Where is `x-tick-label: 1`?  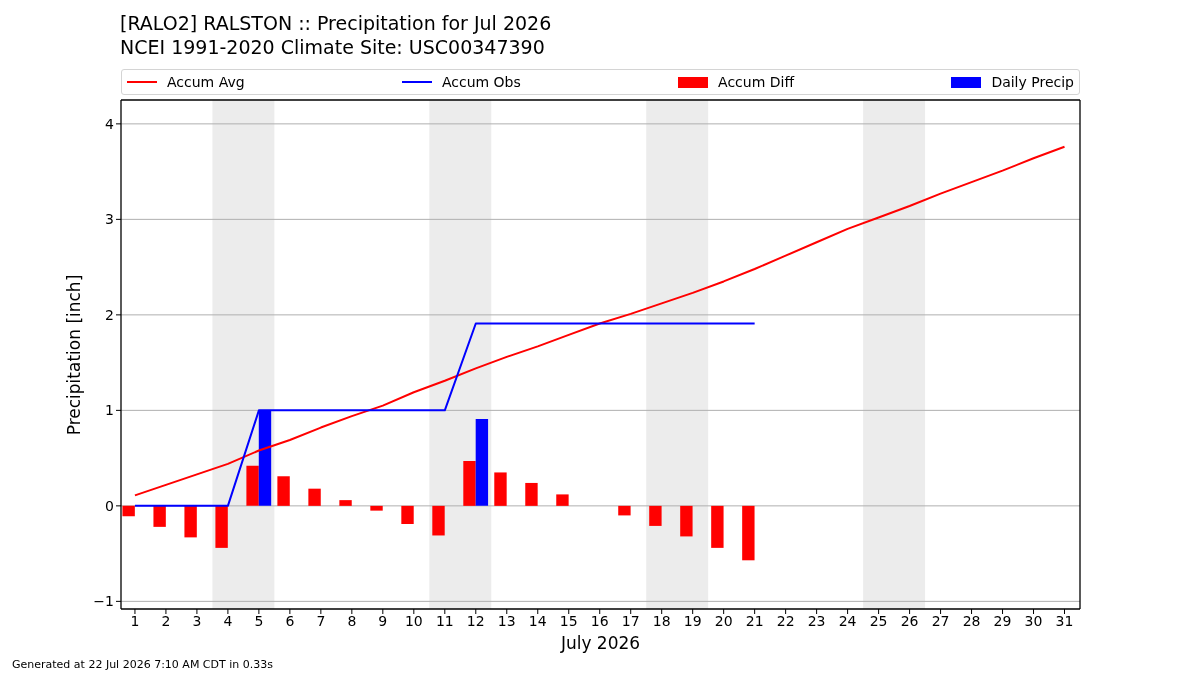
x-tick-label: 1 is located at coordinates (135, 620).